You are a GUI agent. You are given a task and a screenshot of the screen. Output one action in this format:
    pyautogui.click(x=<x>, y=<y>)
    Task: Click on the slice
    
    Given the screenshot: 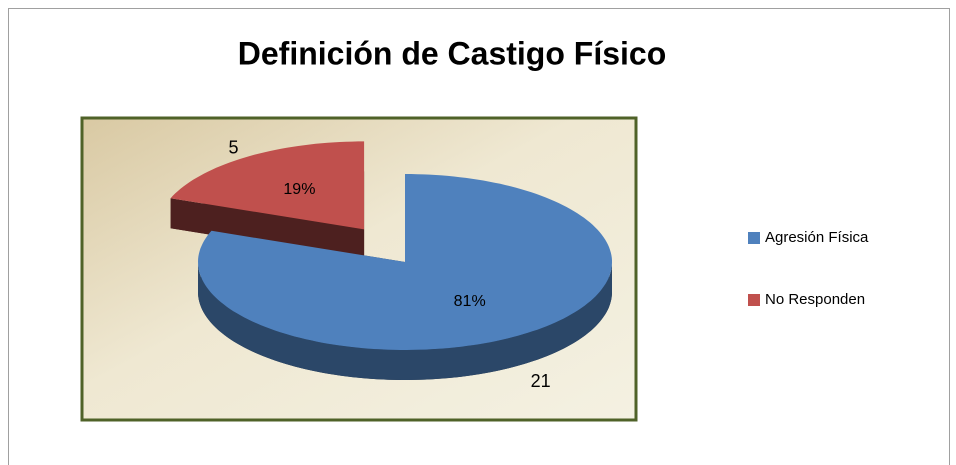 What is the action you would take?
    pyautogui.click(x=267, y=185)
    